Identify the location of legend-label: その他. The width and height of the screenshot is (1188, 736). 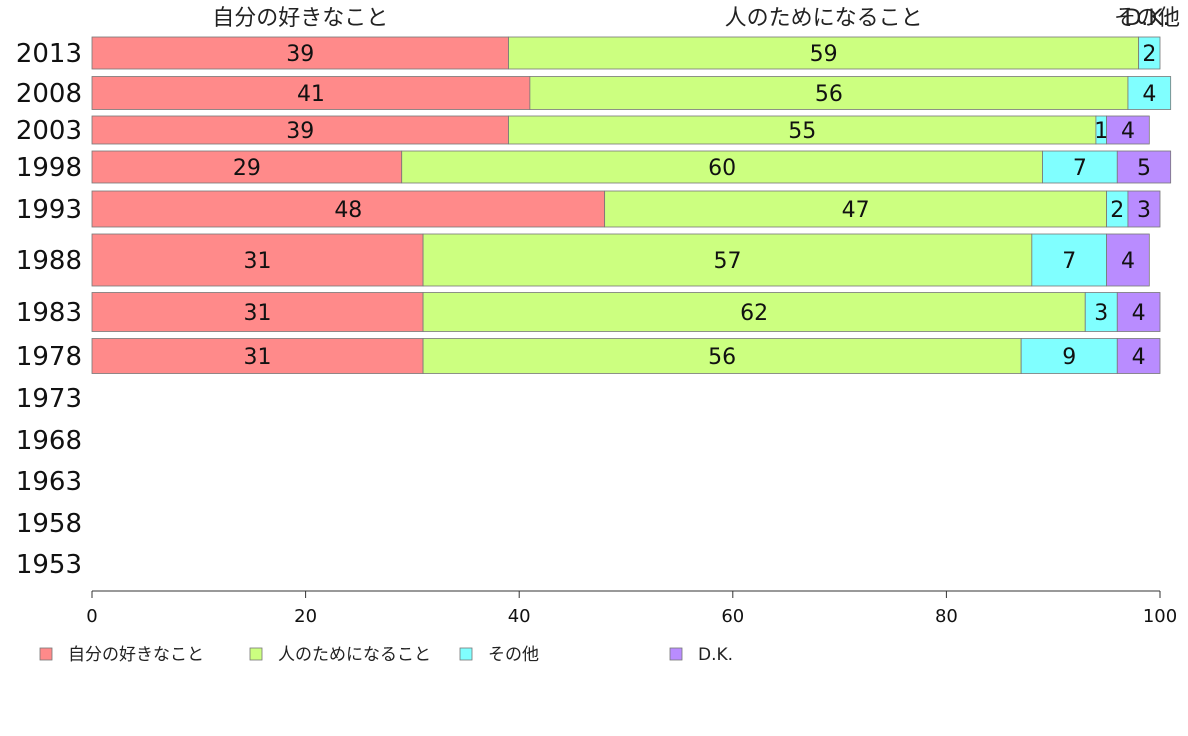
(513, 655).